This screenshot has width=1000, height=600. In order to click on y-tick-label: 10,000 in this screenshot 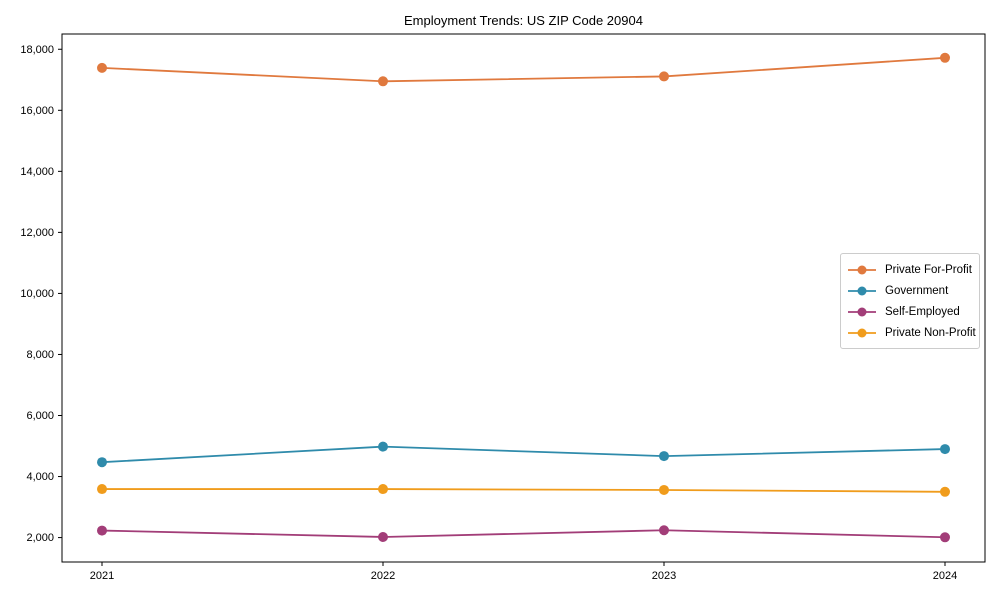, I will do `click(37, 294)`.